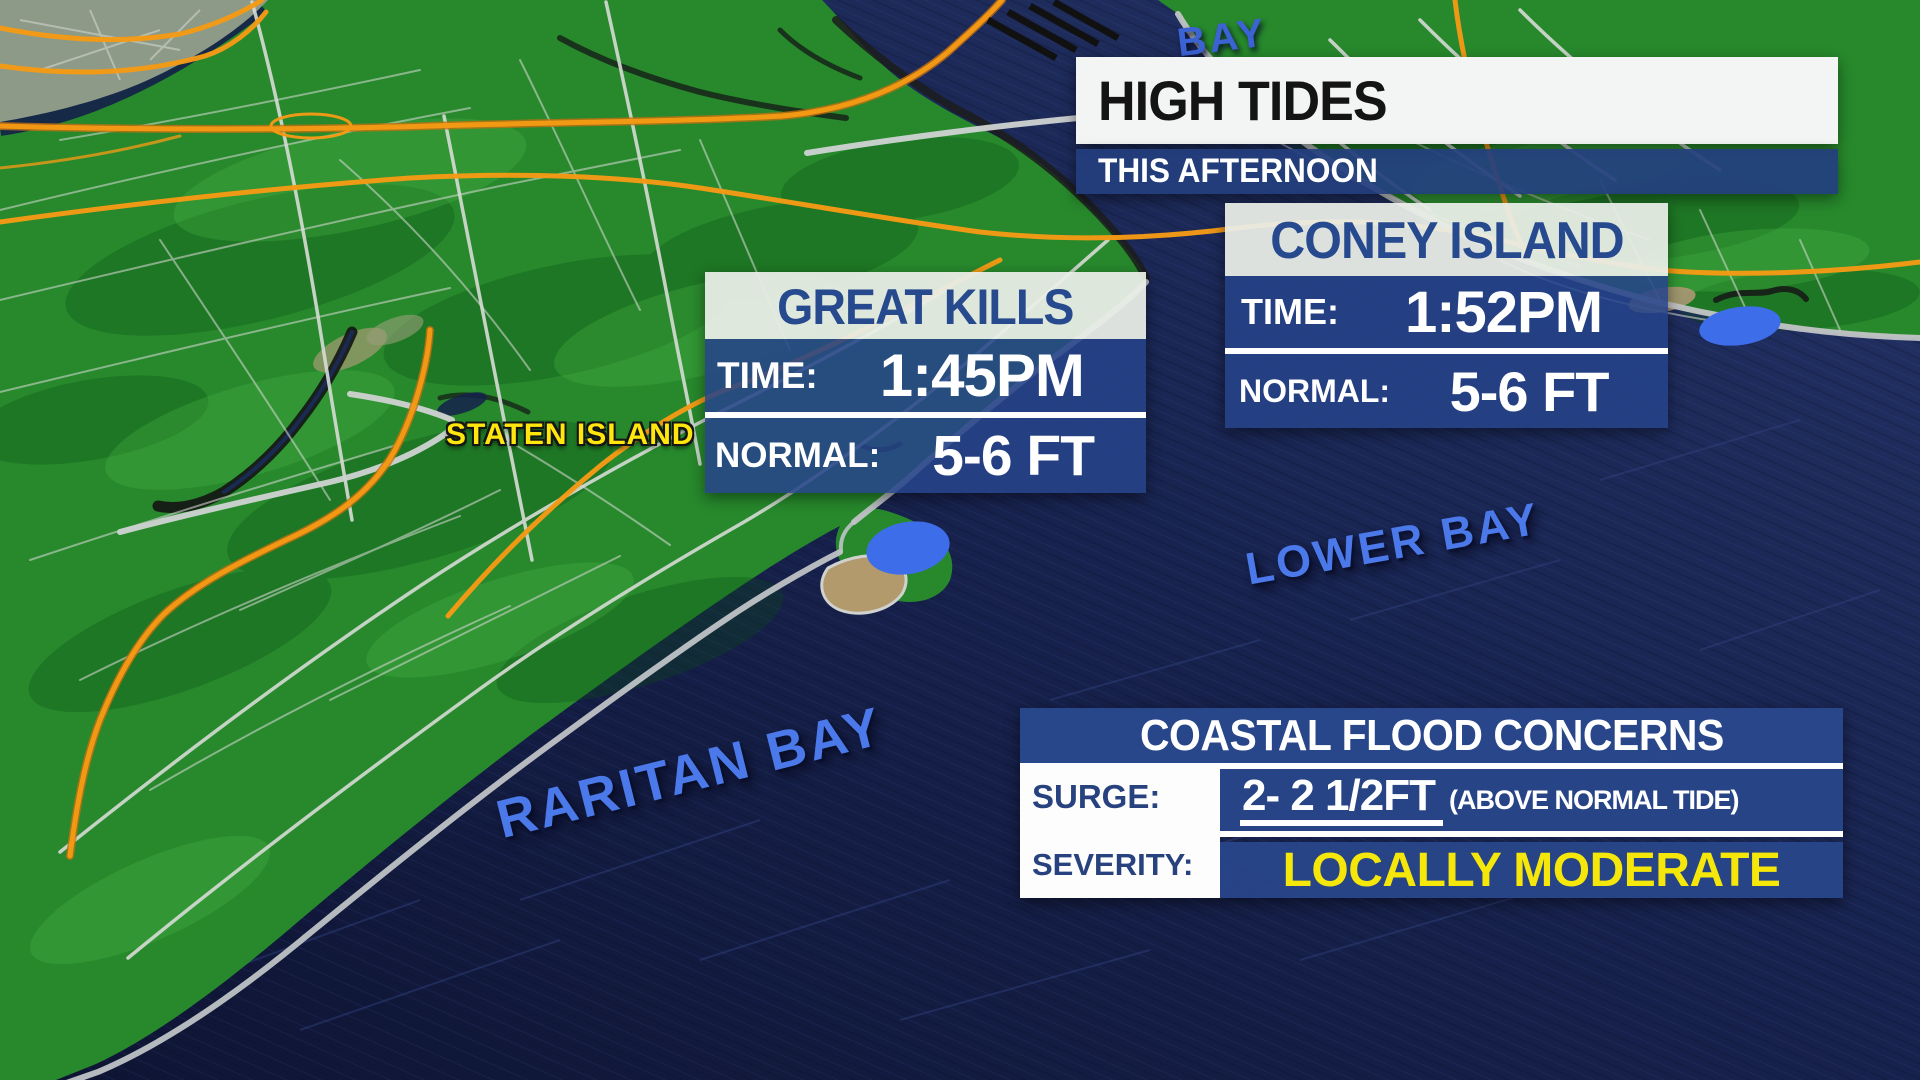 The height and width of the screenshot is (1080, 1920). I want to click on surge-label: SURGE:, so click(1096, 796).